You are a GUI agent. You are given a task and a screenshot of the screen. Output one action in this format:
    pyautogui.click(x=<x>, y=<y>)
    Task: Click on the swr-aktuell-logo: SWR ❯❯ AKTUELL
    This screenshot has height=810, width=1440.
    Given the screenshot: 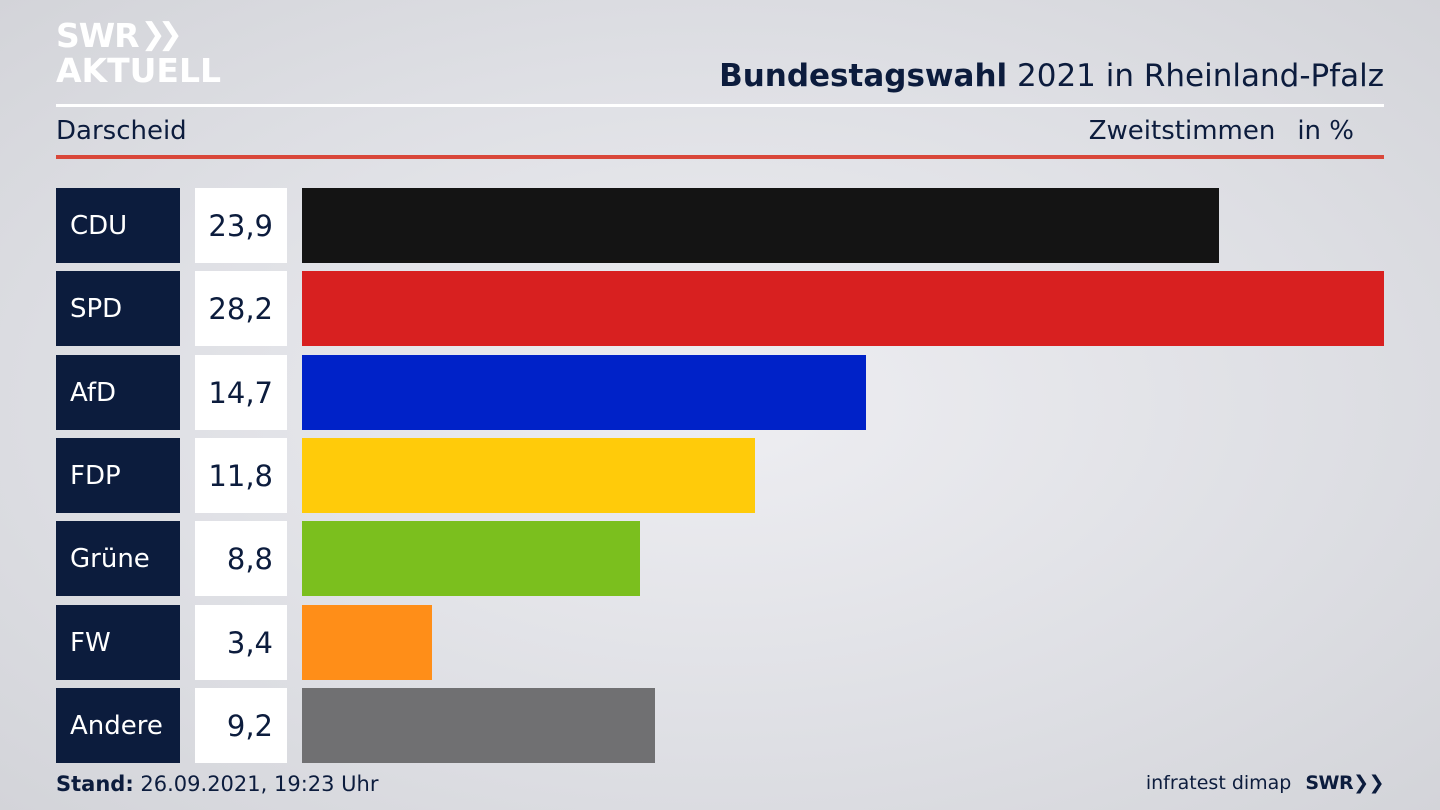 What is the action you would take?
    pyautogui.click(x=138, y=53)
    